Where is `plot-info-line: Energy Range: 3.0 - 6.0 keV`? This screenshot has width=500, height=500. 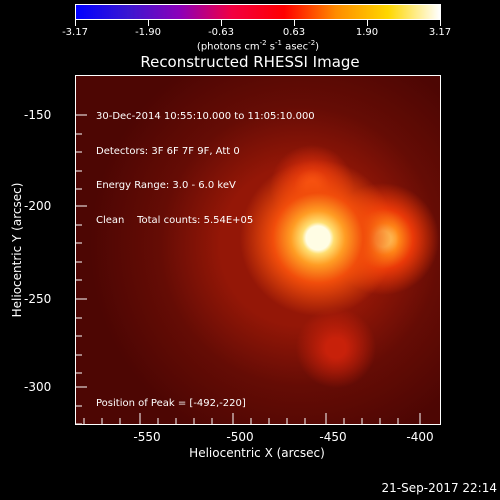 plot-info-line: Energy Range: 3.0 - 6.0 keV is located at coordinates (166, 185).